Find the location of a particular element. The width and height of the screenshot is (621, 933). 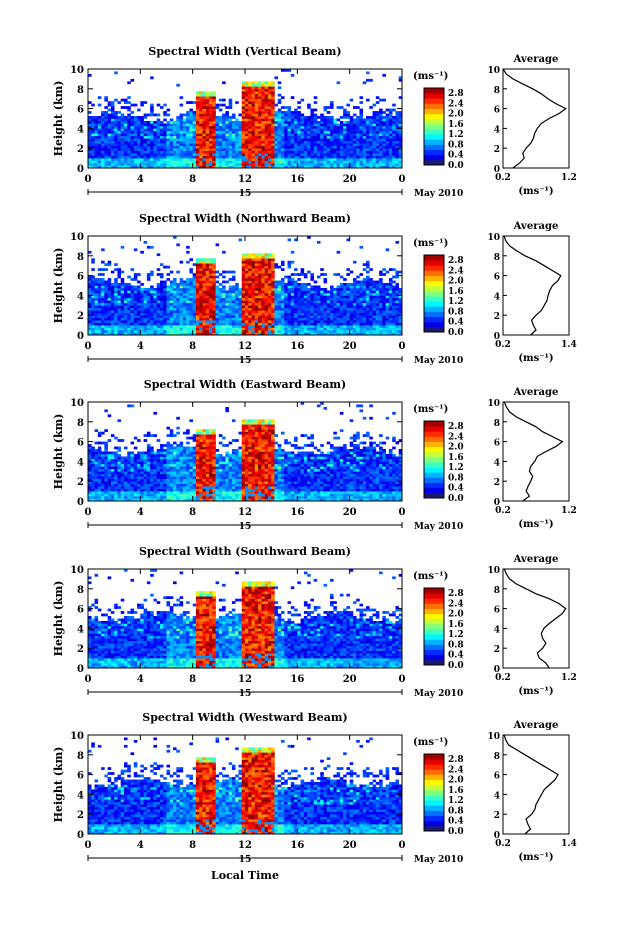

average-title: Average is located at coordinates (536, 59).